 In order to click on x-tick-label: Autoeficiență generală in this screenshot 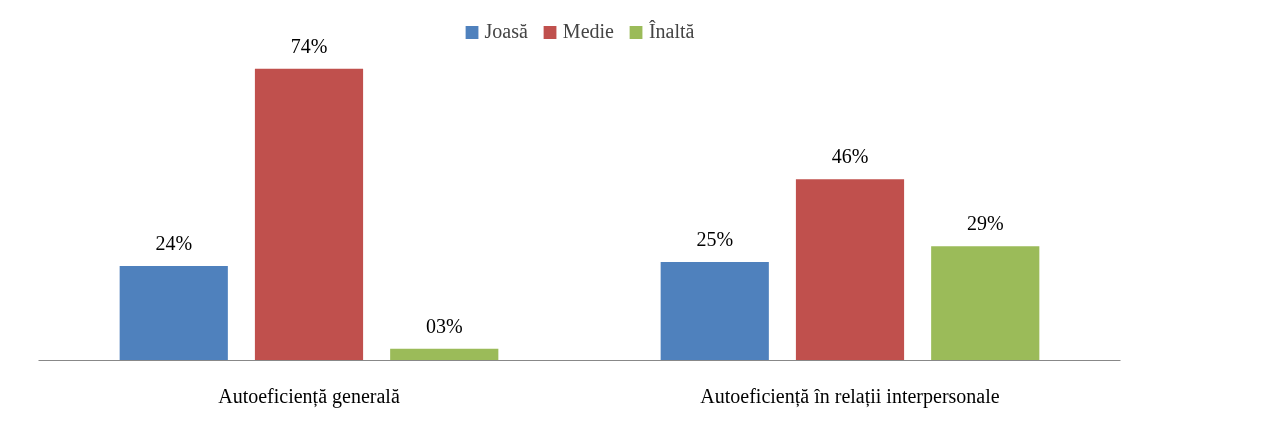, I will do `click(309, 396)`.